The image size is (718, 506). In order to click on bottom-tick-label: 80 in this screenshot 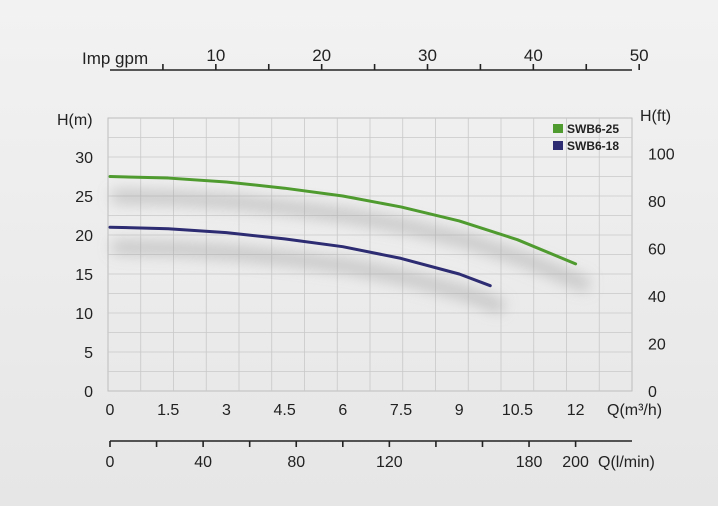, I will do `click(296, 462)`.